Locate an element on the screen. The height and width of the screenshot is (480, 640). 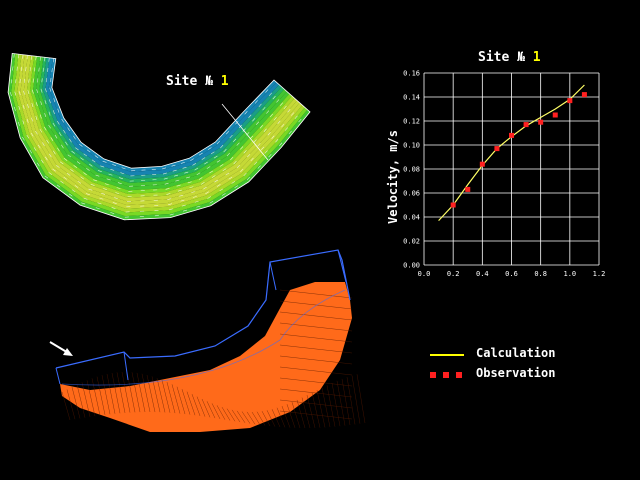
chart-xtick-label: 0.0 is located at coordinates (424, 274).